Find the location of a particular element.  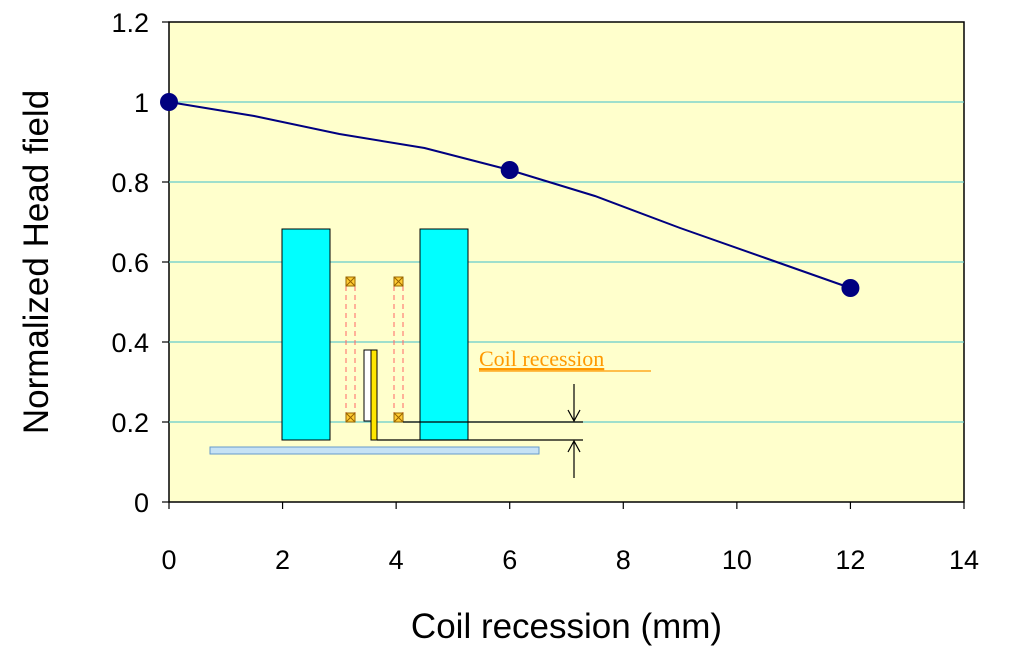

coil-winding-bottom-left is located at coordinates (350, 417).